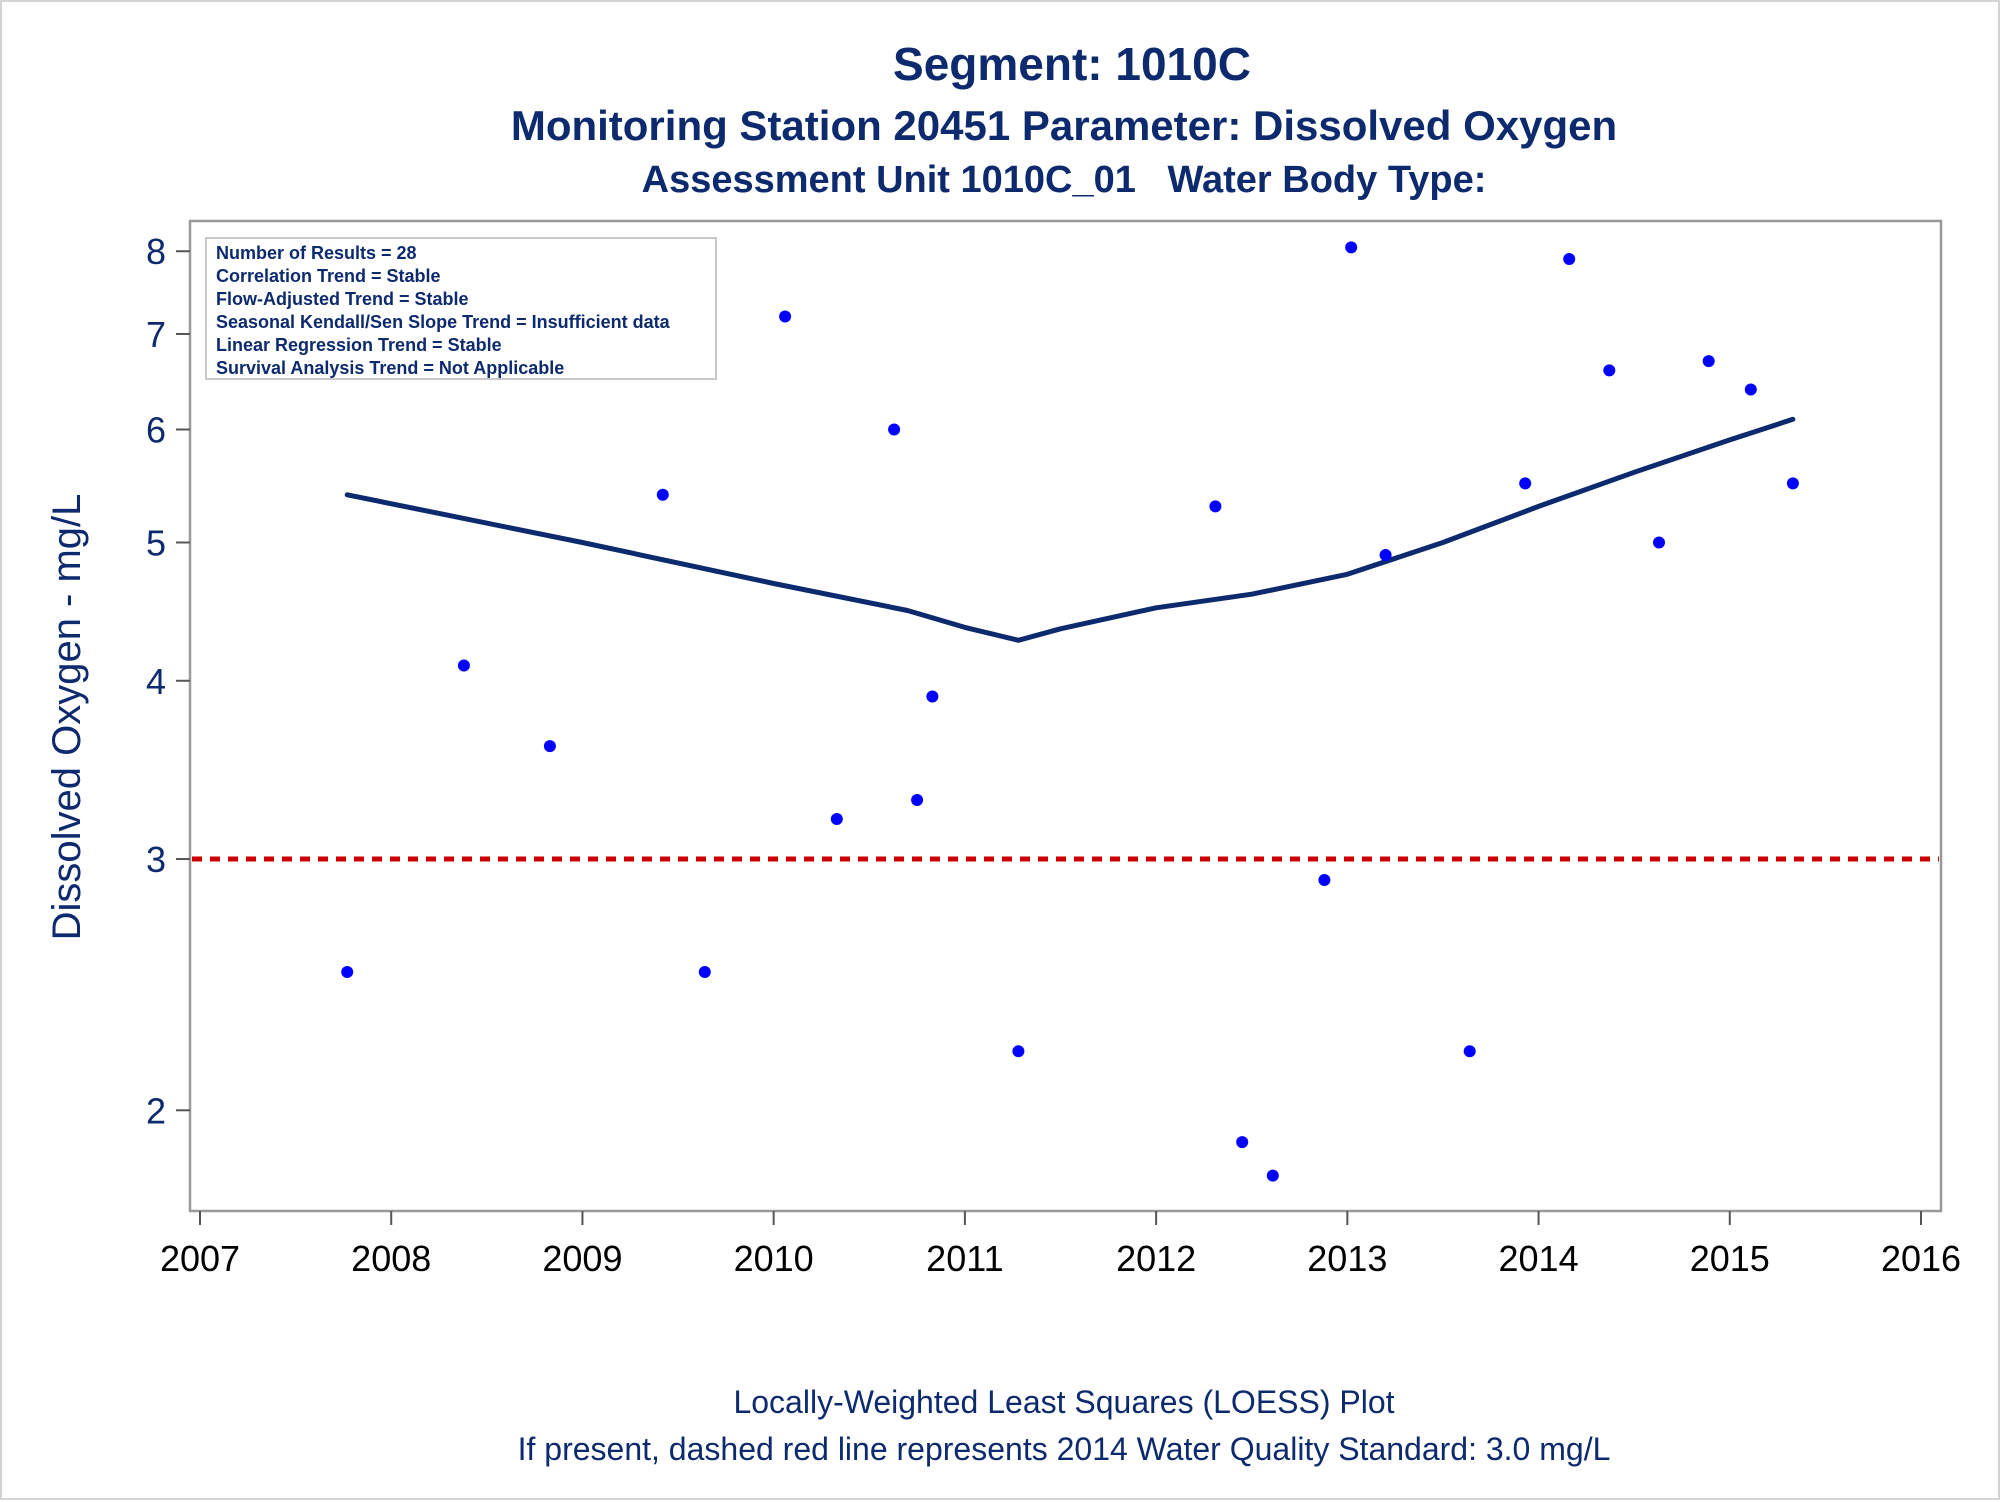 This screenshot has width=2000, height=1502. Describe the element at coordinates (200, 1258) in the screenshot. I see `x-tick-label: 2007` at that location.